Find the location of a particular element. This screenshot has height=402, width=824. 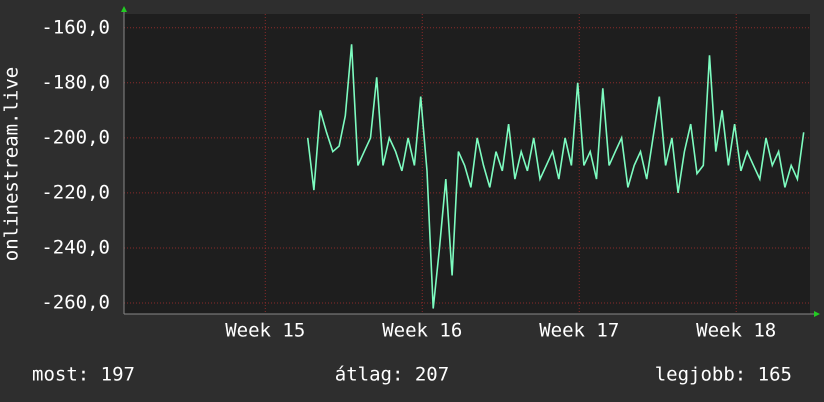

x-tick-label: Week 16 is located at coordinates (422, 331).